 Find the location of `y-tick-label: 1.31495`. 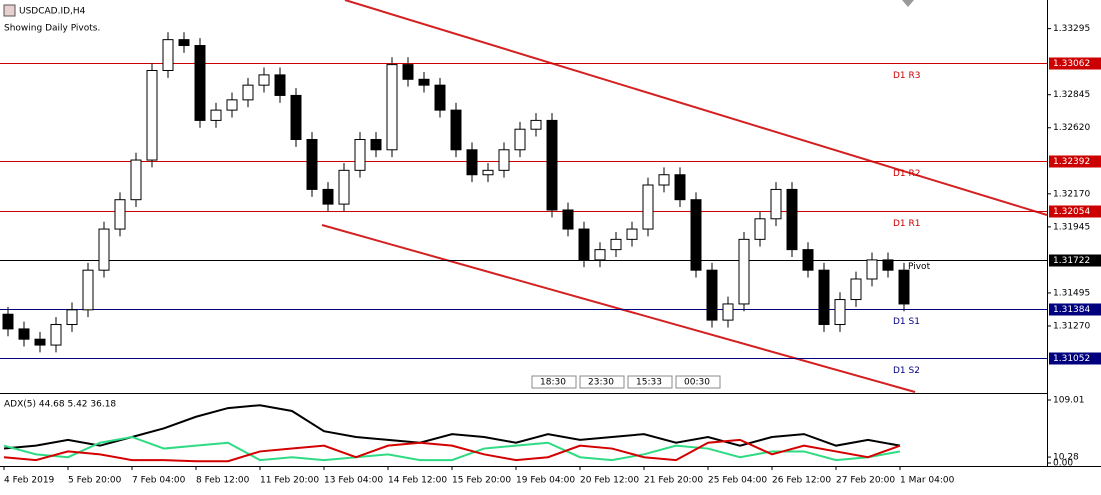

y-tick-label: 1.31495 is located at coordinates (1071, 293).